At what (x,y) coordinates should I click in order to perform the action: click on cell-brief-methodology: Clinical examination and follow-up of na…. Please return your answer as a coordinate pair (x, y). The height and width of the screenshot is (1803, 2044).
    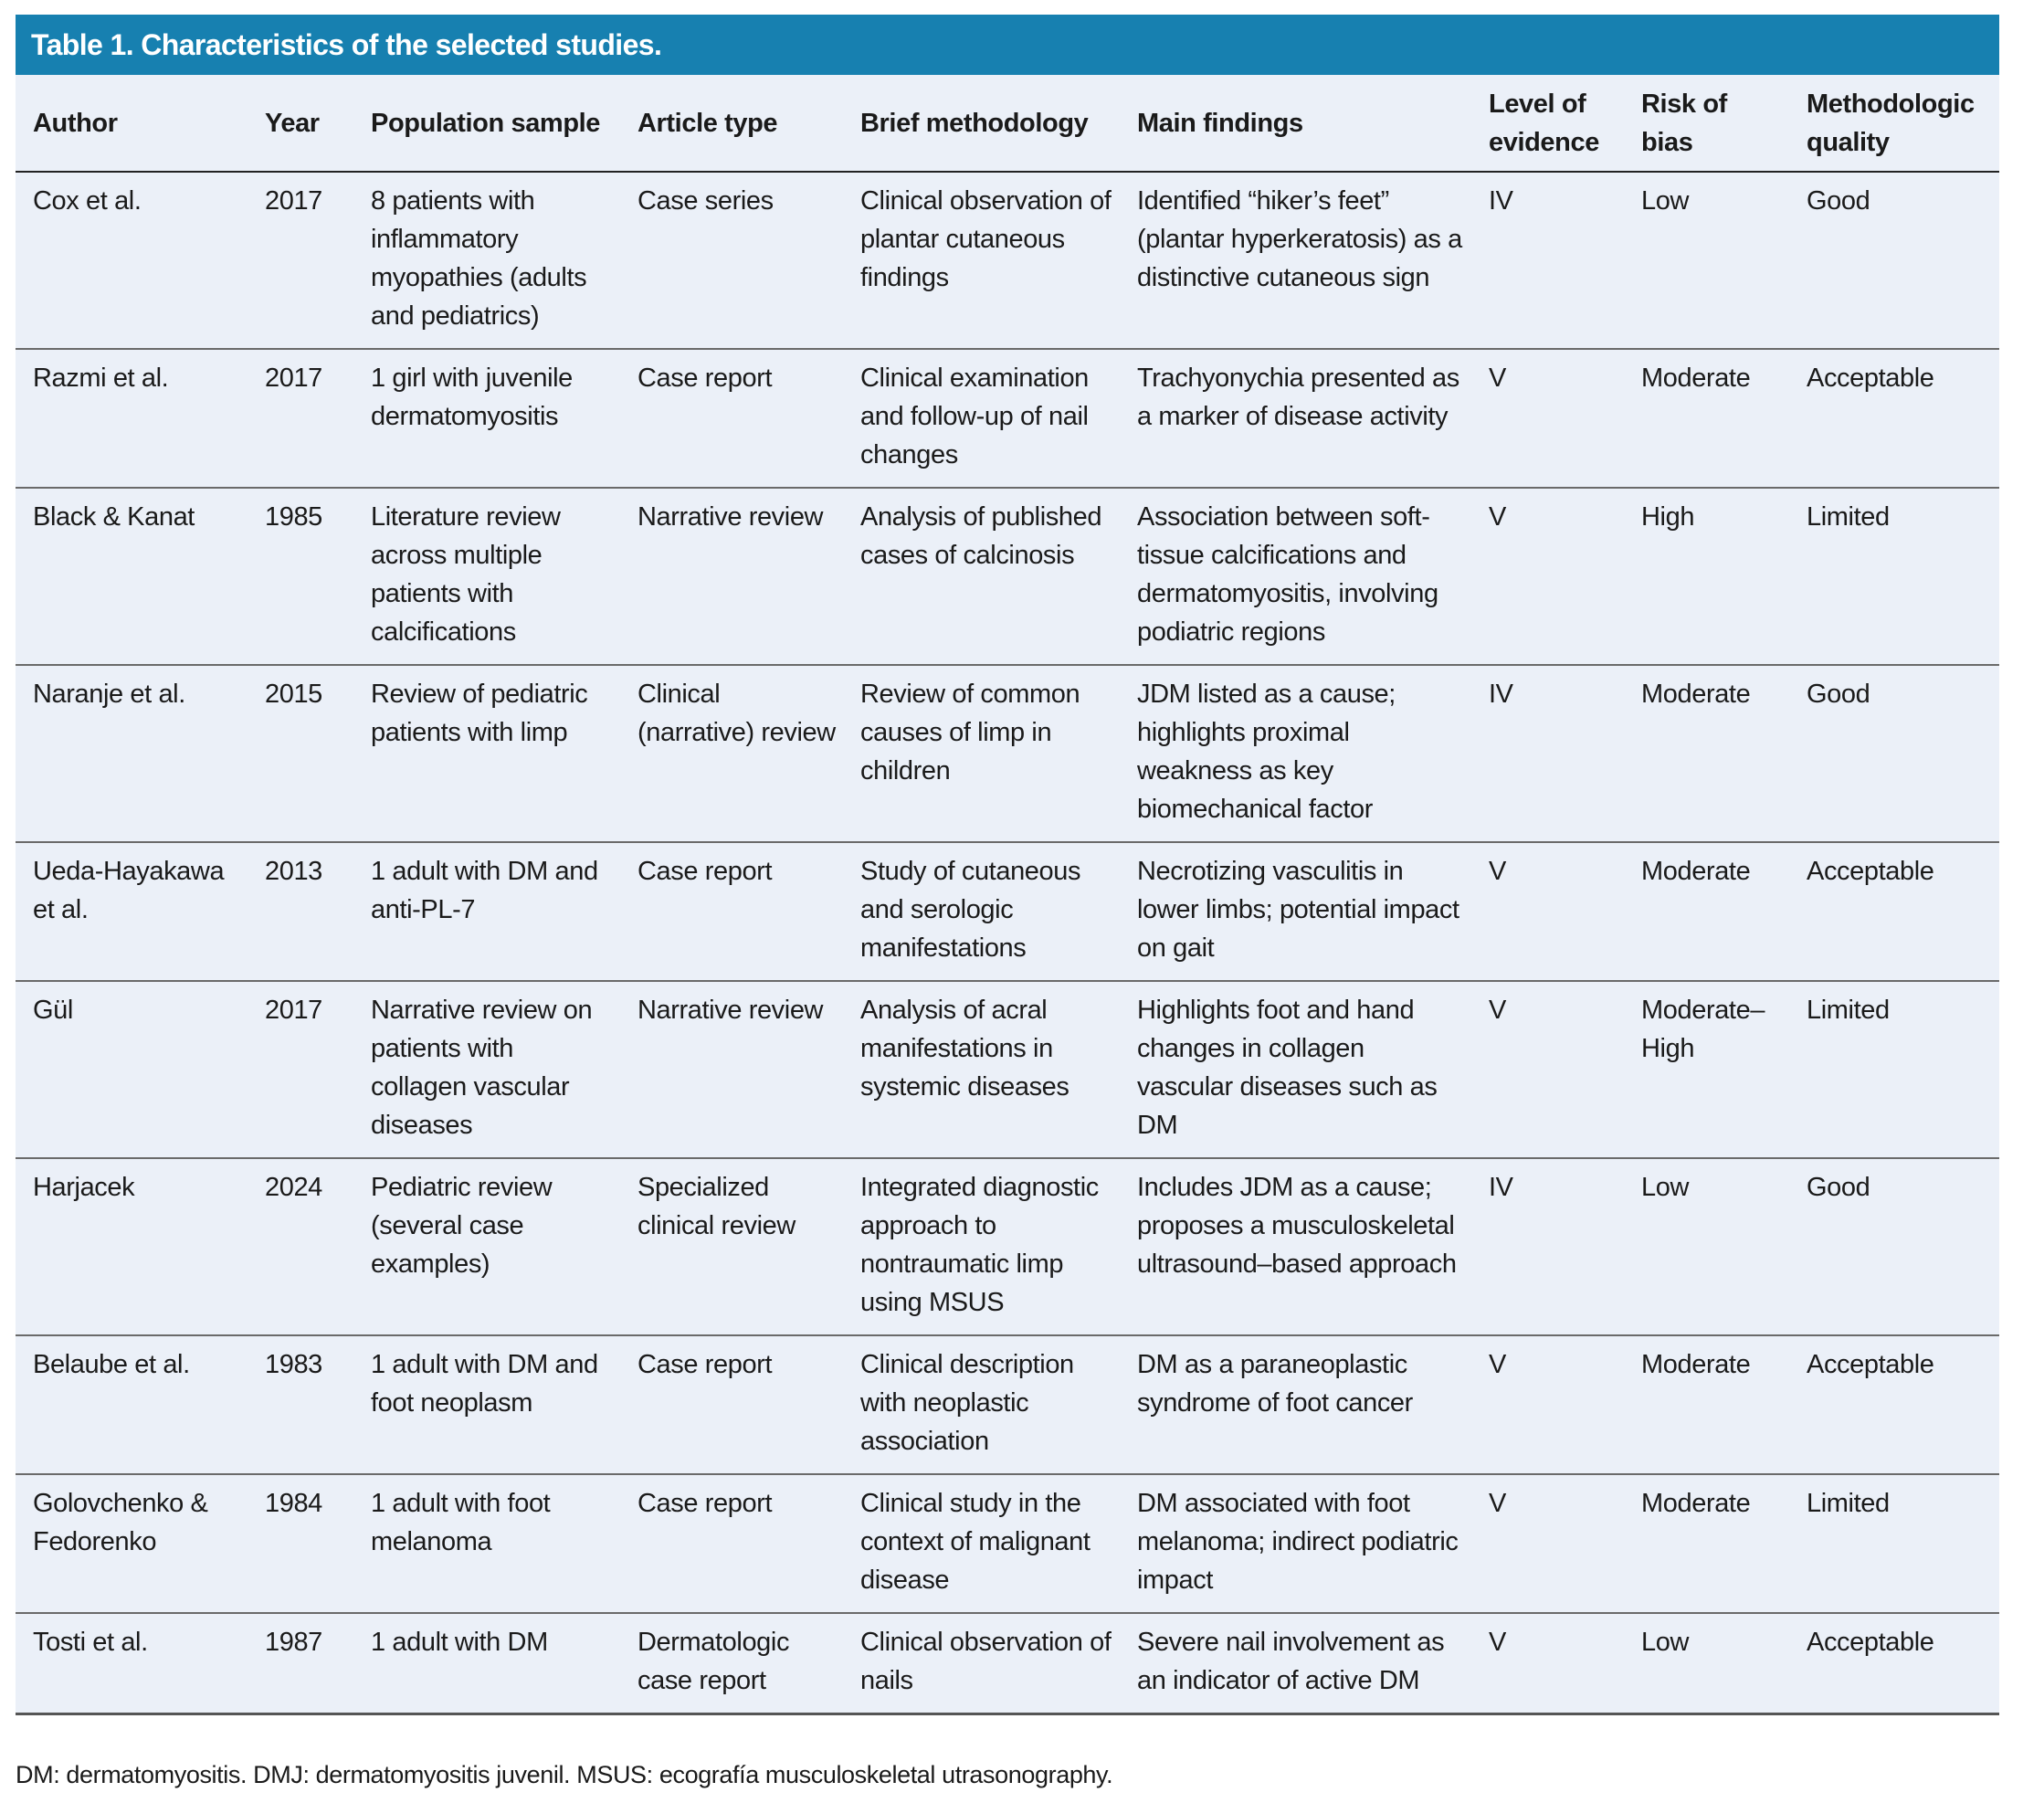
    Looking at the image, I should click on (981, 419).